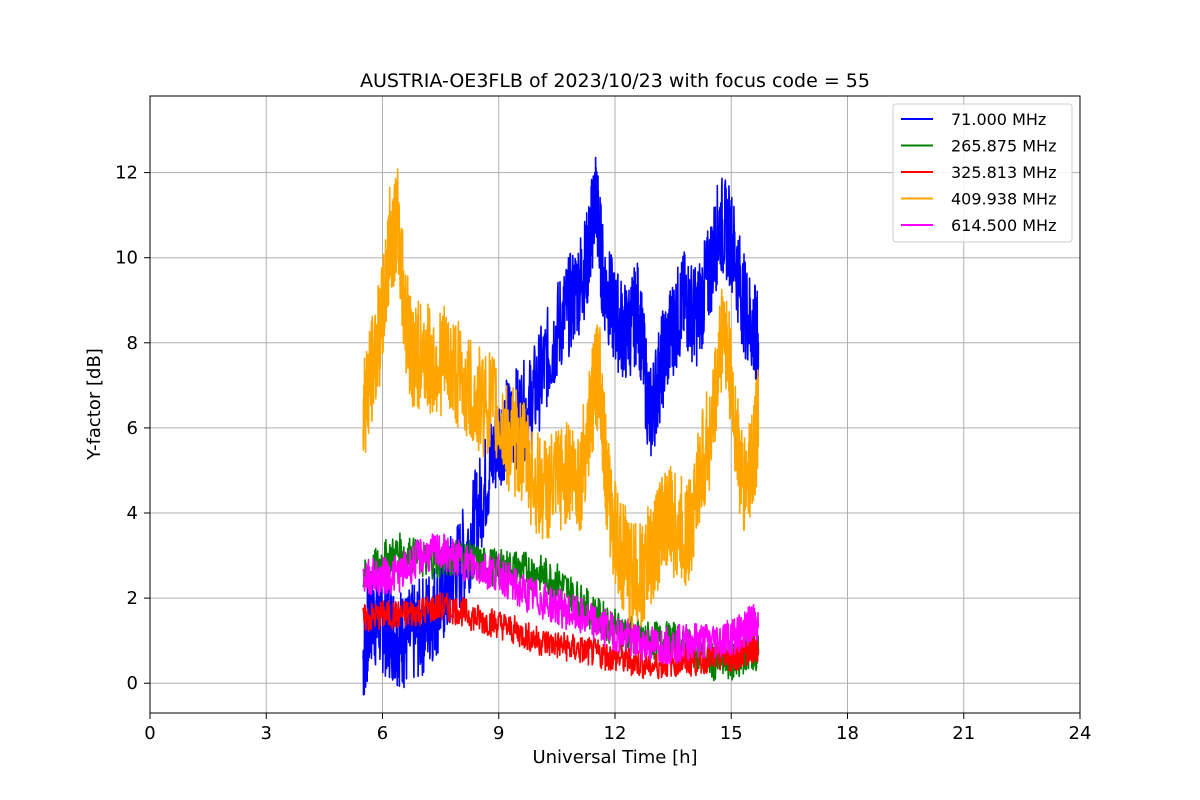  I want to click on x-tick-label: 18, so click(847, 733).